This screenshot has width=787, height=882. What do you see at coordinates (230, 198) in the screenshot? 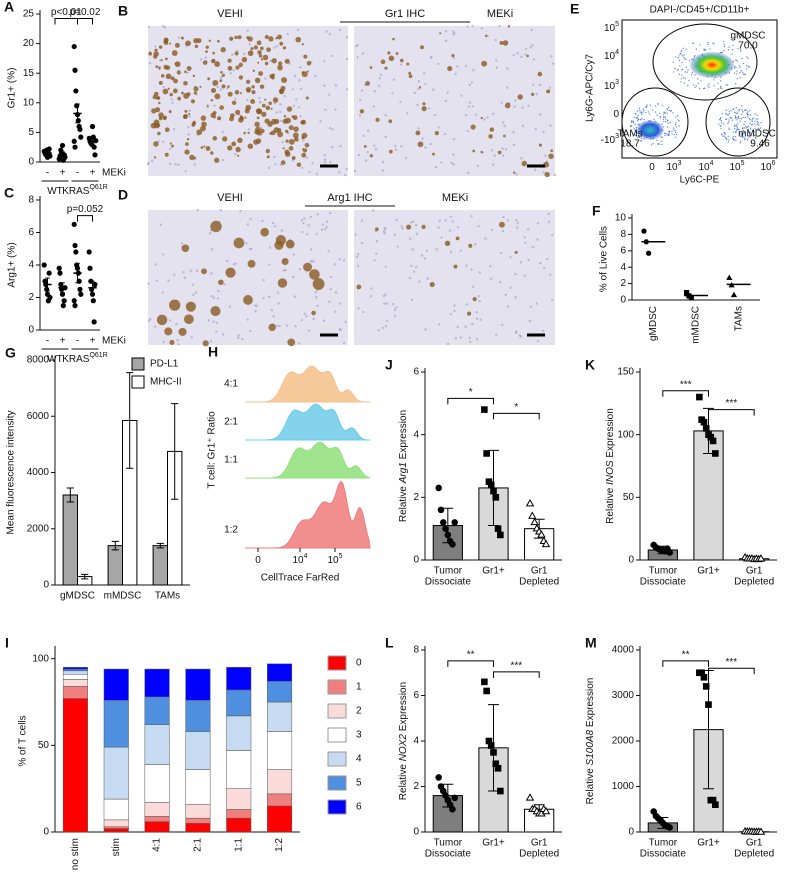
I see `image-label: VEHI` at bounding box center [230, 198].